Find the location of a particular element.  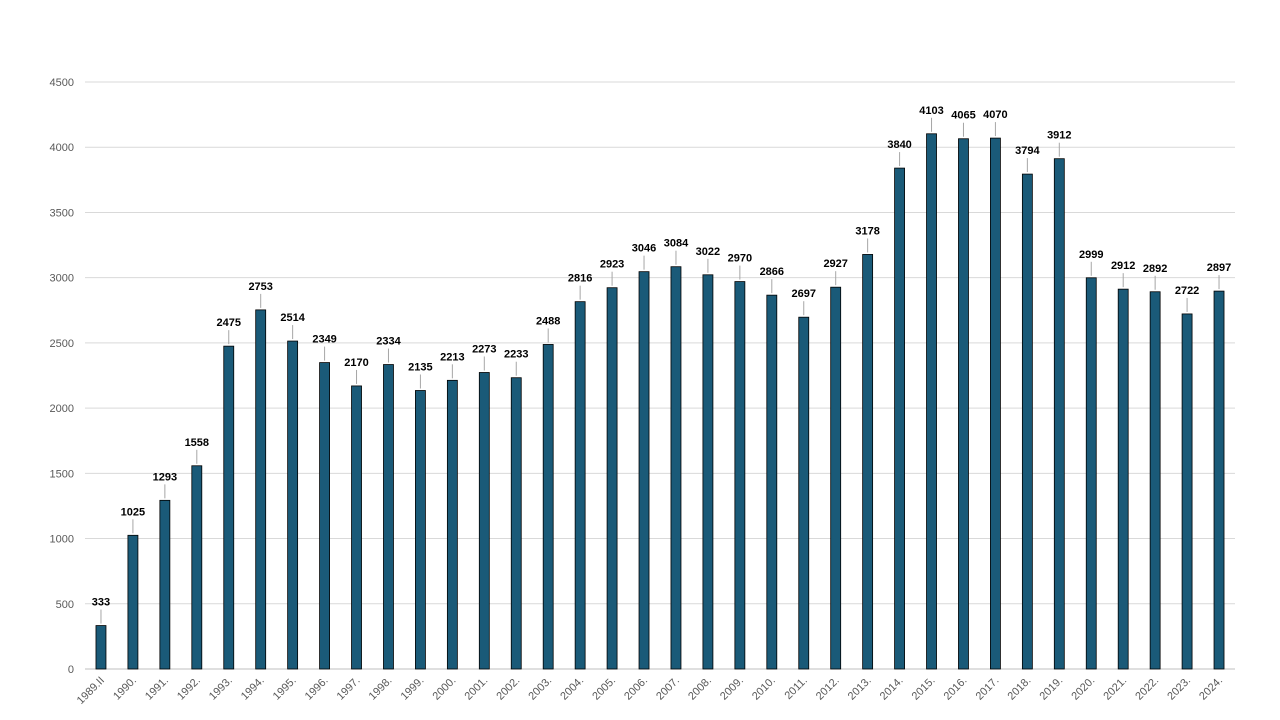

x-tick-label: 1996. is located at coordinates (317, 689).